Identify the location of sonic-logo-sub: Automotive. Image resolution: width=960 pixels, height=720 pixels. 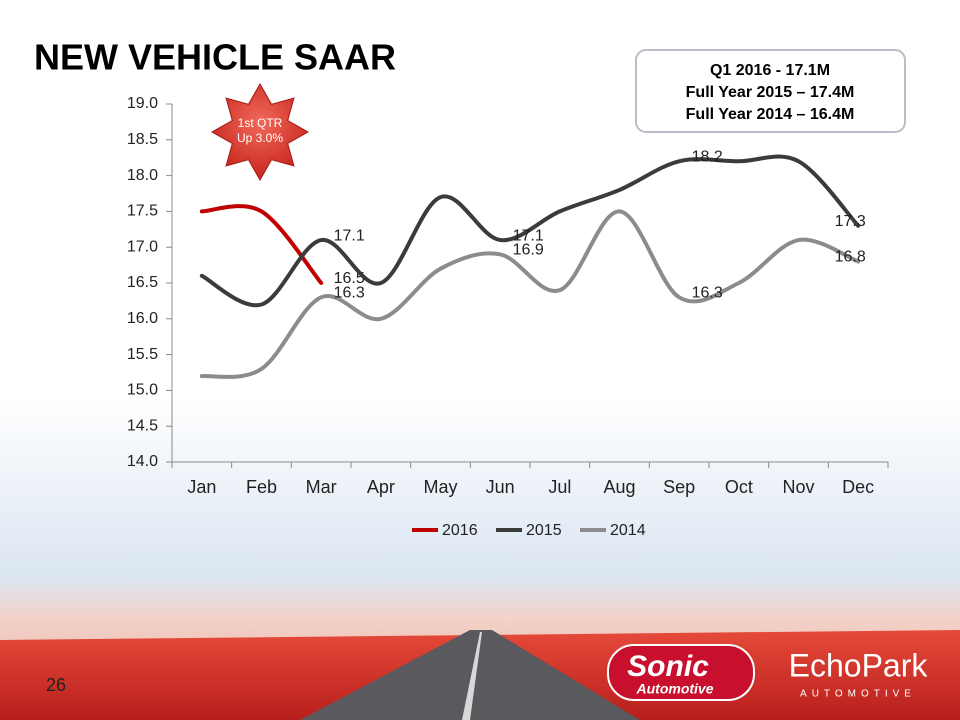
(675, 689).